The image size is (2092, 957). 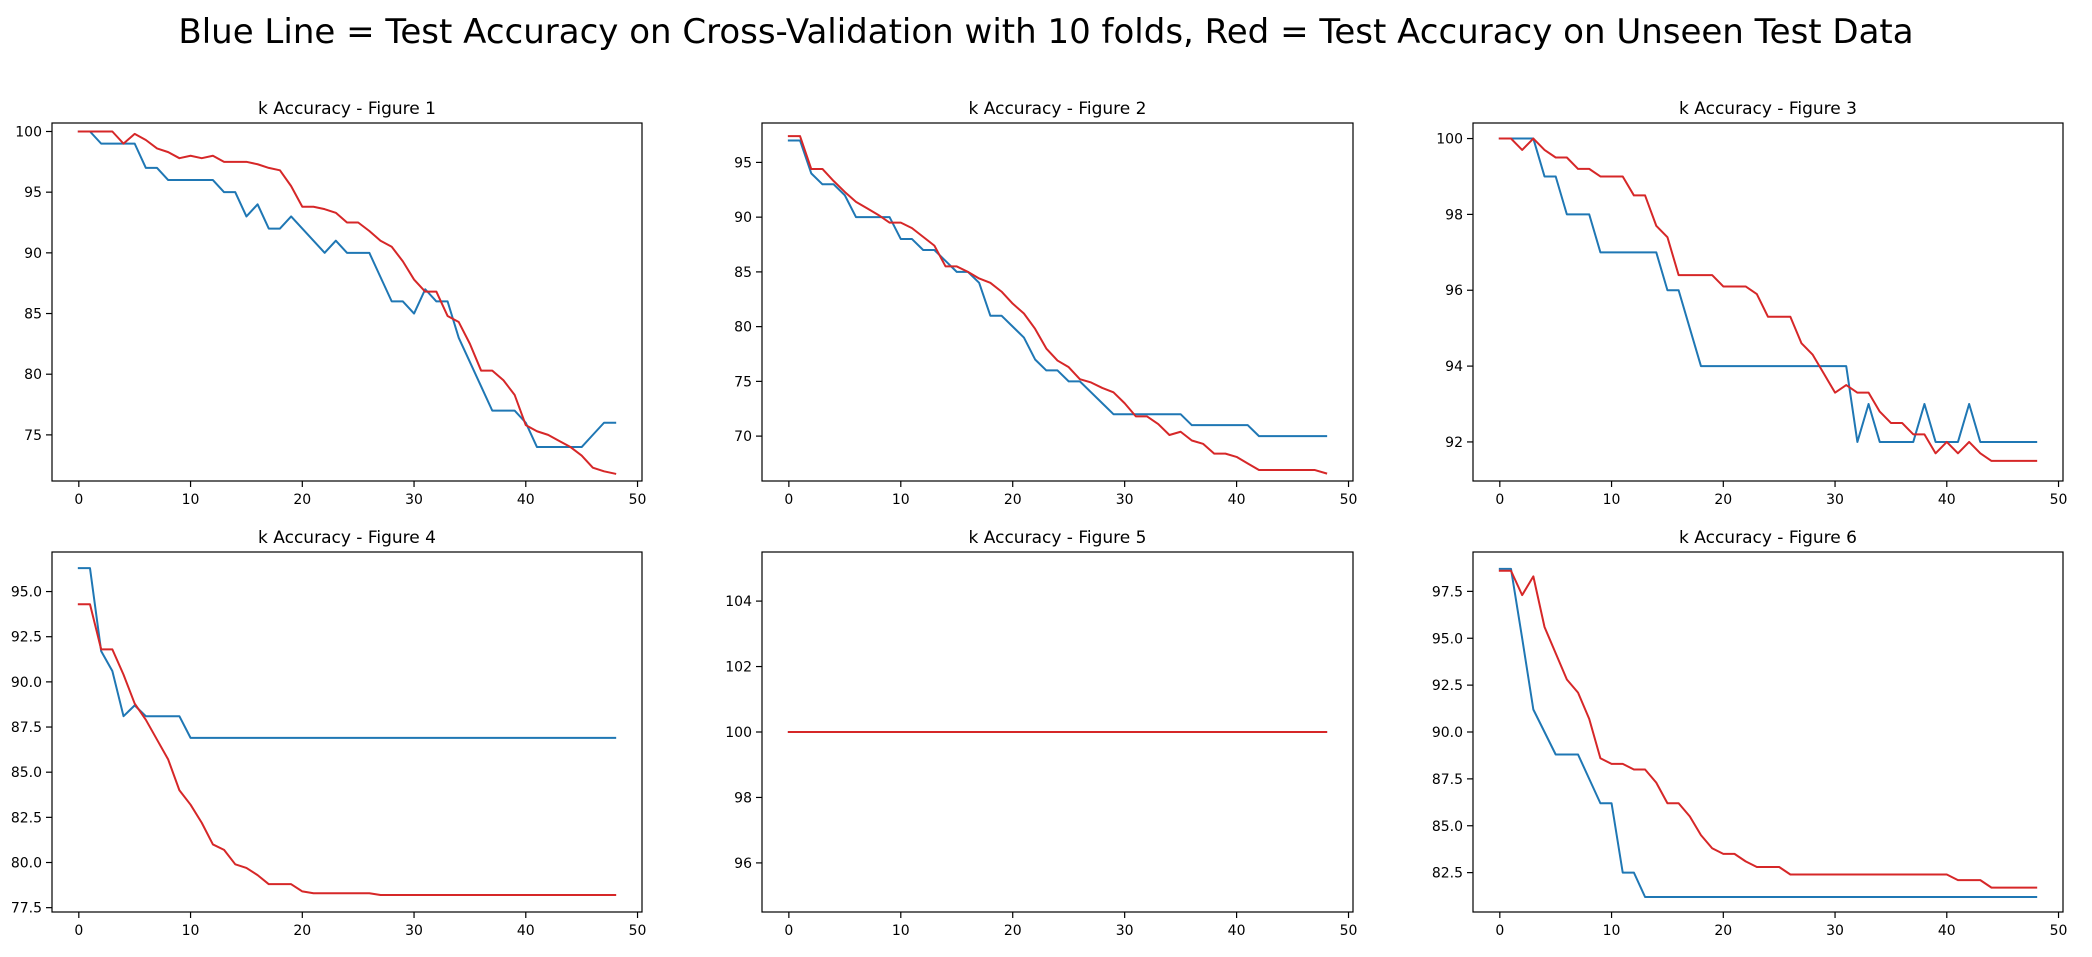 What do you see at coordinates (1454, 443) in the screenshot?
I see `y-tick-label: 92` at bounding box center [1454, 443].